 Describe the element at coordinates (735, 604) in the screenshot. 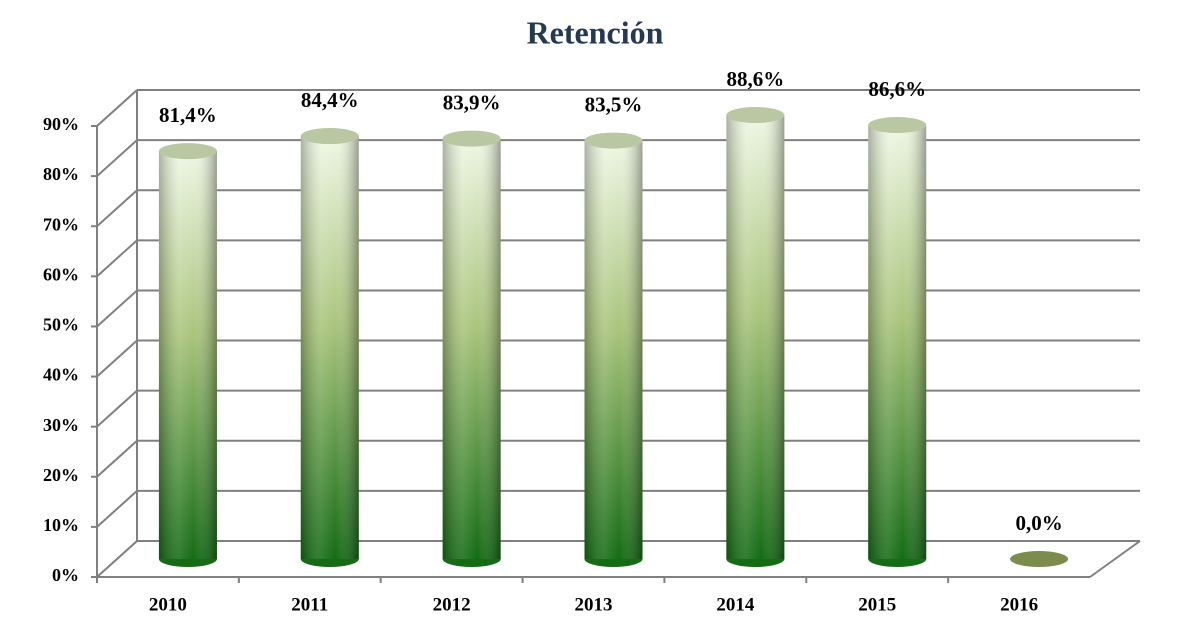

I see `x-tick-label: 2014` at that location.